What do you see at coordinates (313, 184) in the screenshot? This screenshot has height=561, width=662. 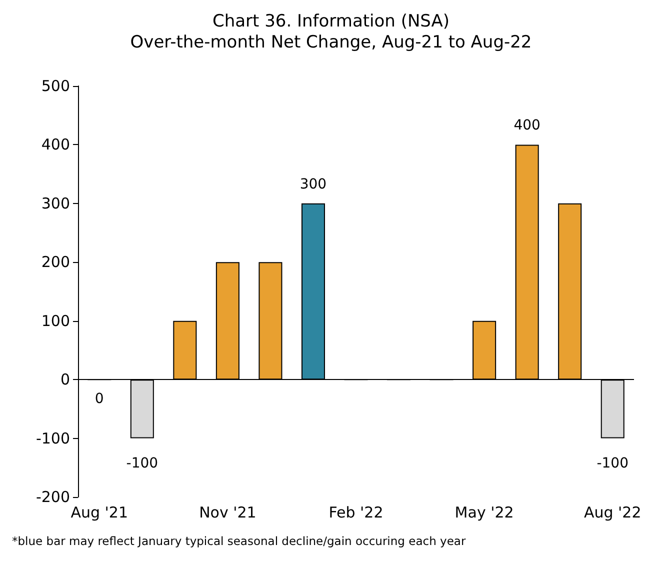 I see `data-label: 300` at bounding box center [313, 184].